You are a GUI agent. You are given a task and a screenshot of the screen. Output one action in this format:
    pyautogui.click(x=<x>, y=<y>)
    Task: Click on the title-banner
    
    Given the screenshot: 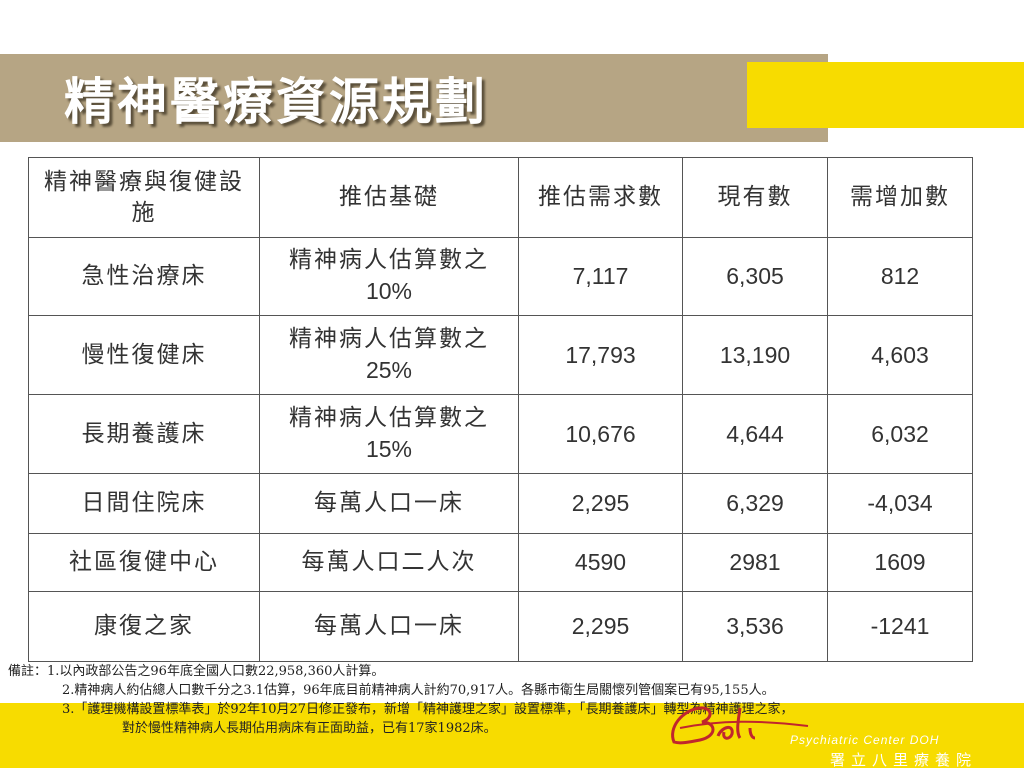 What is the action you would take?
    pyautogui.click(x=414, y=98)
    